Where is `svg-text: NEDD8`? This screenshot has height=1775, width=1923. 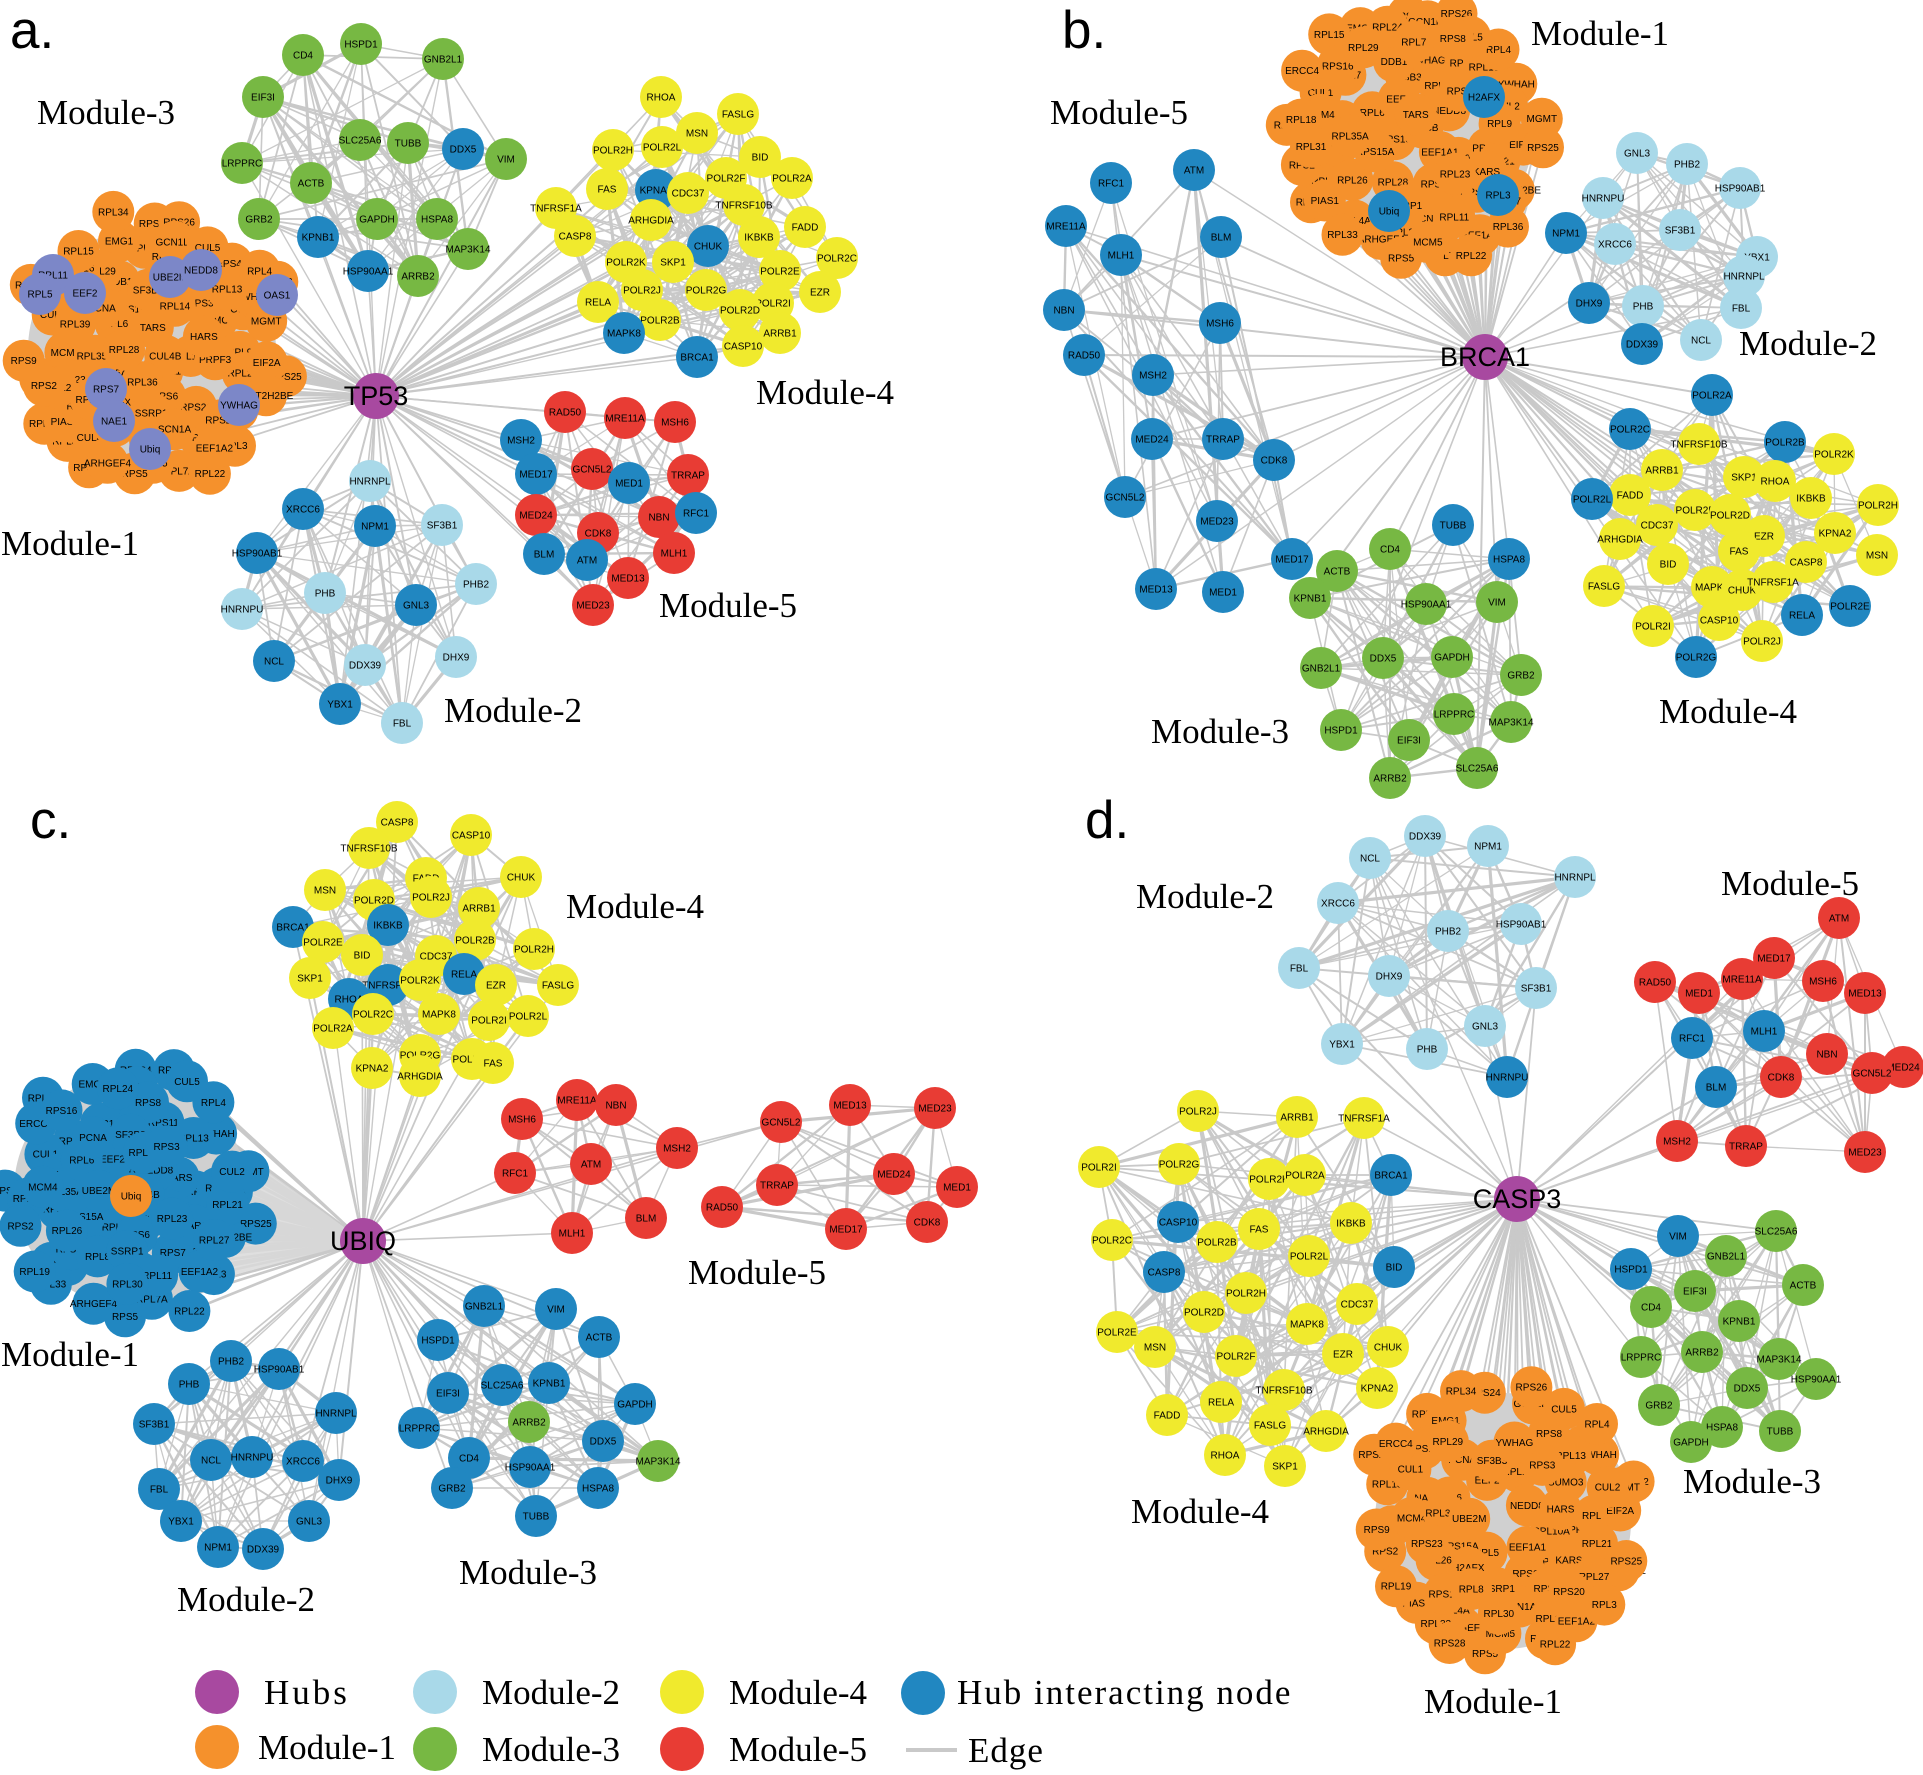
svg-text: NEDD8 is located at coordinates (1449, 111).